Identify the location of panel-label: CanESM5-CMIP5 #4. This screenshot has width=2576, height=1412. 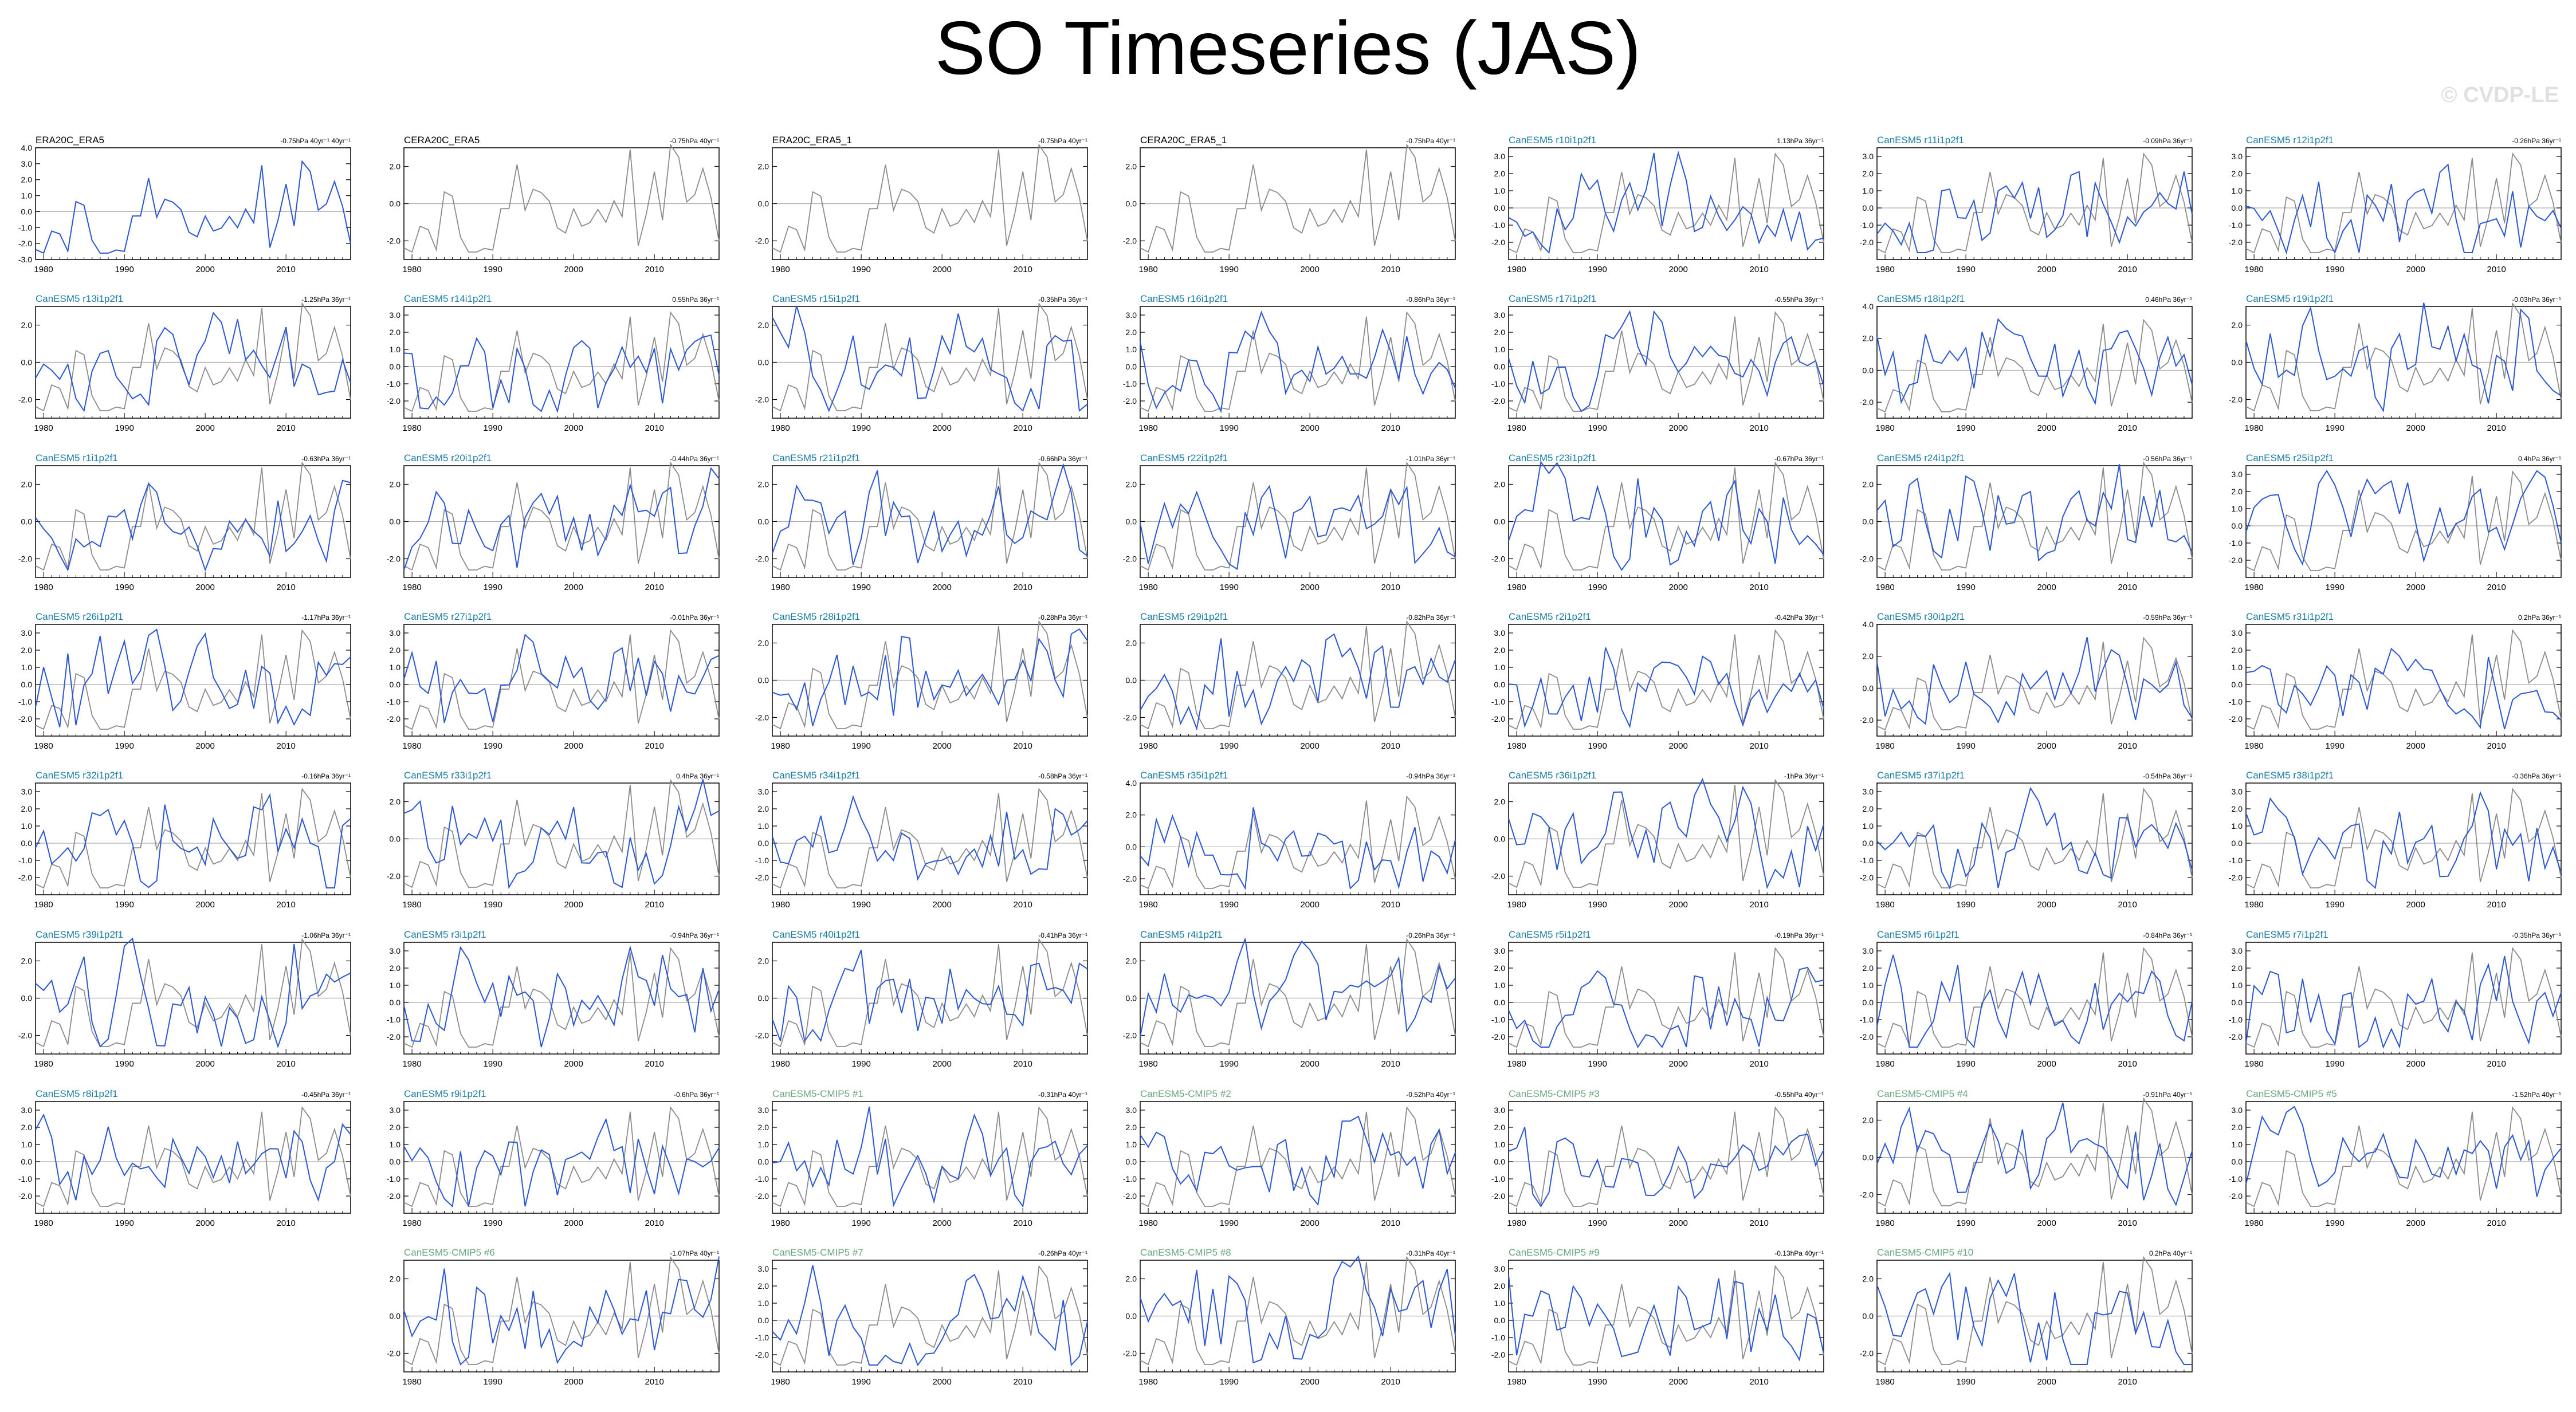
(1923, 1093).